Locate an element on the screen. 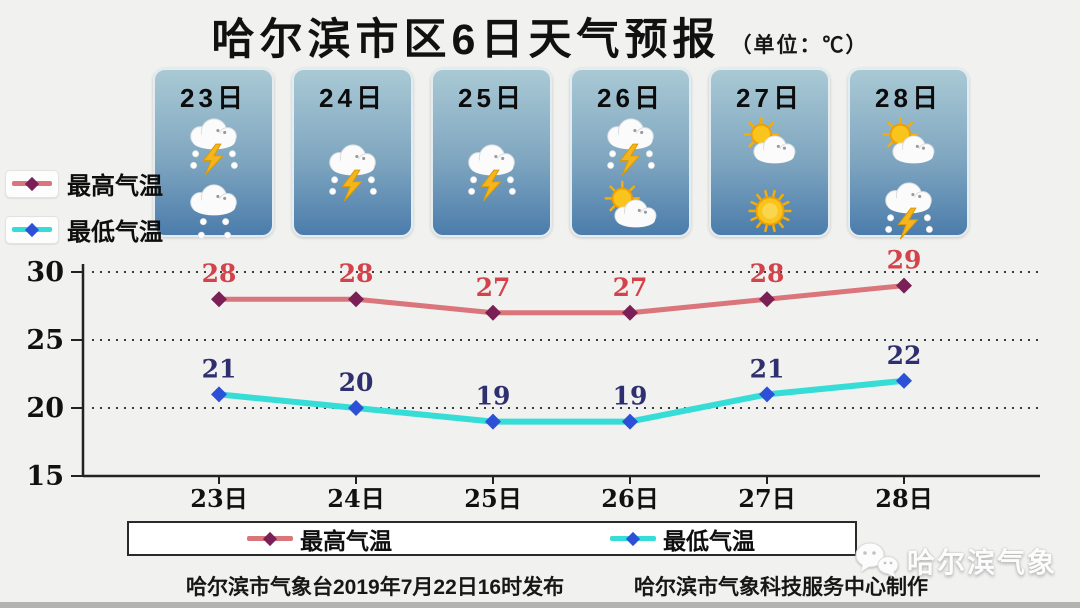 This screenshot has height=608, width=1080. producer-text: 哈尔滨市气象科技服务中心制作 is located at coordinates (781, 587).